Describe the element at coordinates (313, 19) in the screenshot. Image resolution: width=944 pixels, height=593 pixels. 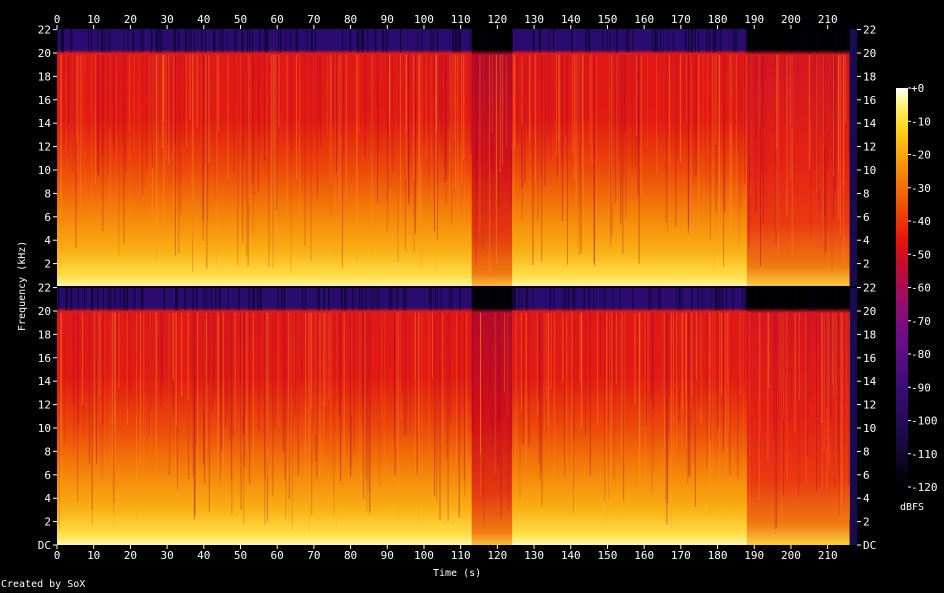
I see `x-tick-label-top: 70` at that location.